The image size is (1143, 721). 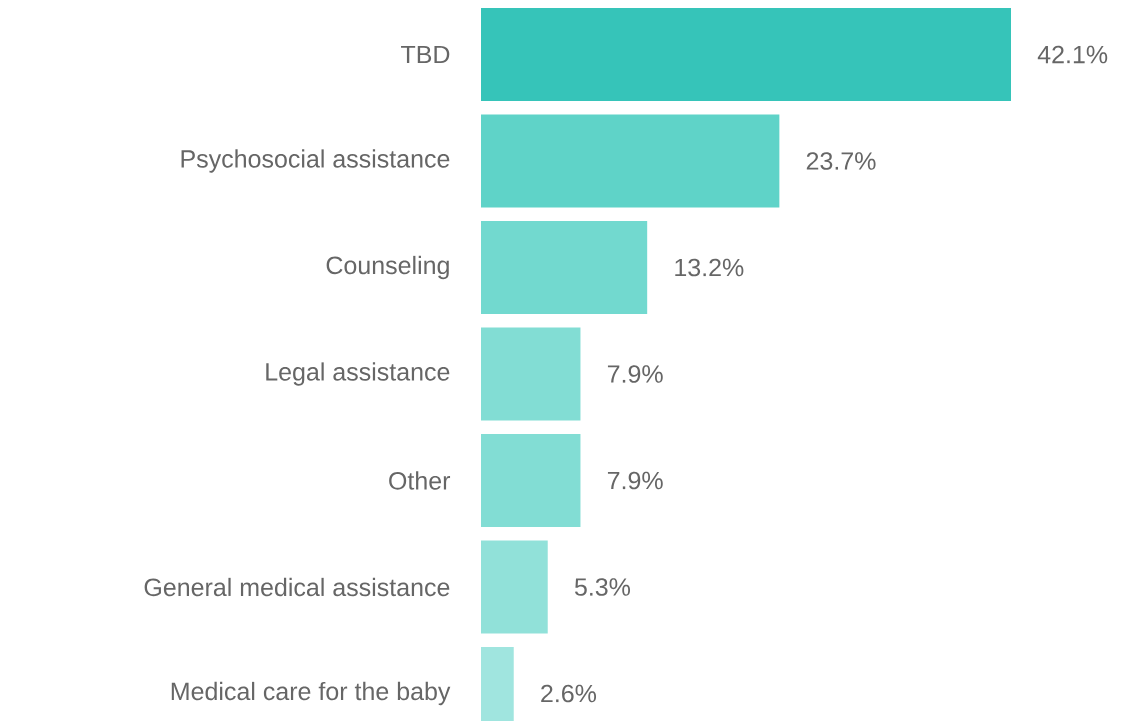 I want to click on y-tick-label: Other, so click(x=420, y=480).